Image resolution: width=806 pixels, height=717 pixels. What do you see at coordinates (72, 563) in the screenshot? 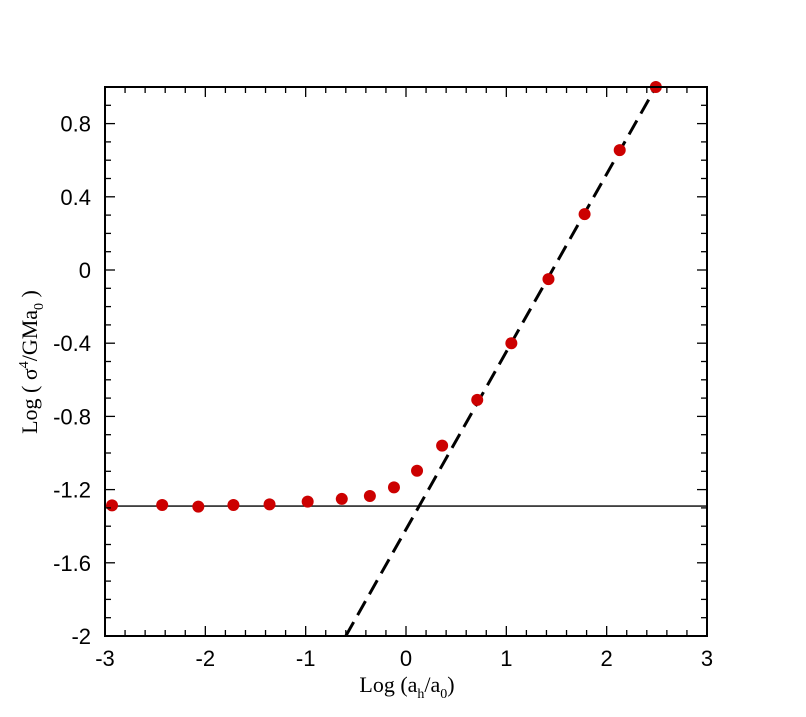
I see `y-tick-label: -1.6` at bounding box center [72, 563].